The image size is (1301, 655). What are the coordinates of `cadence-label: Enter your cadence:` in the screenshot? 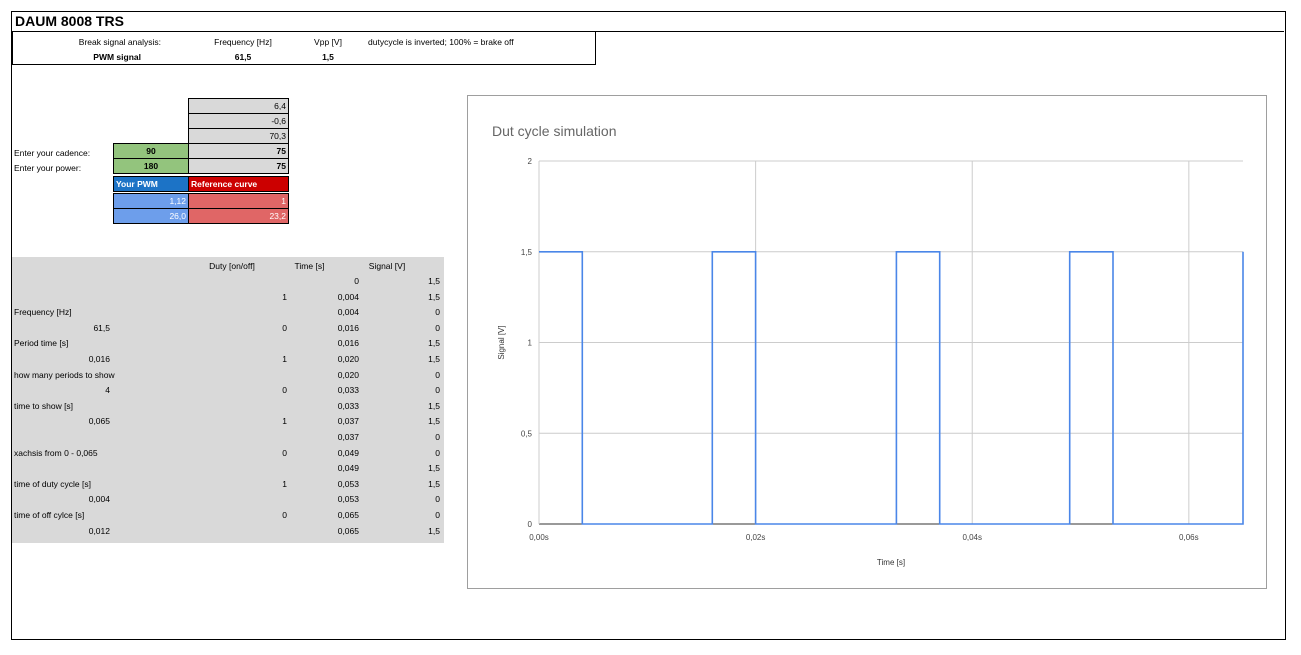 It's located at (52, 153).